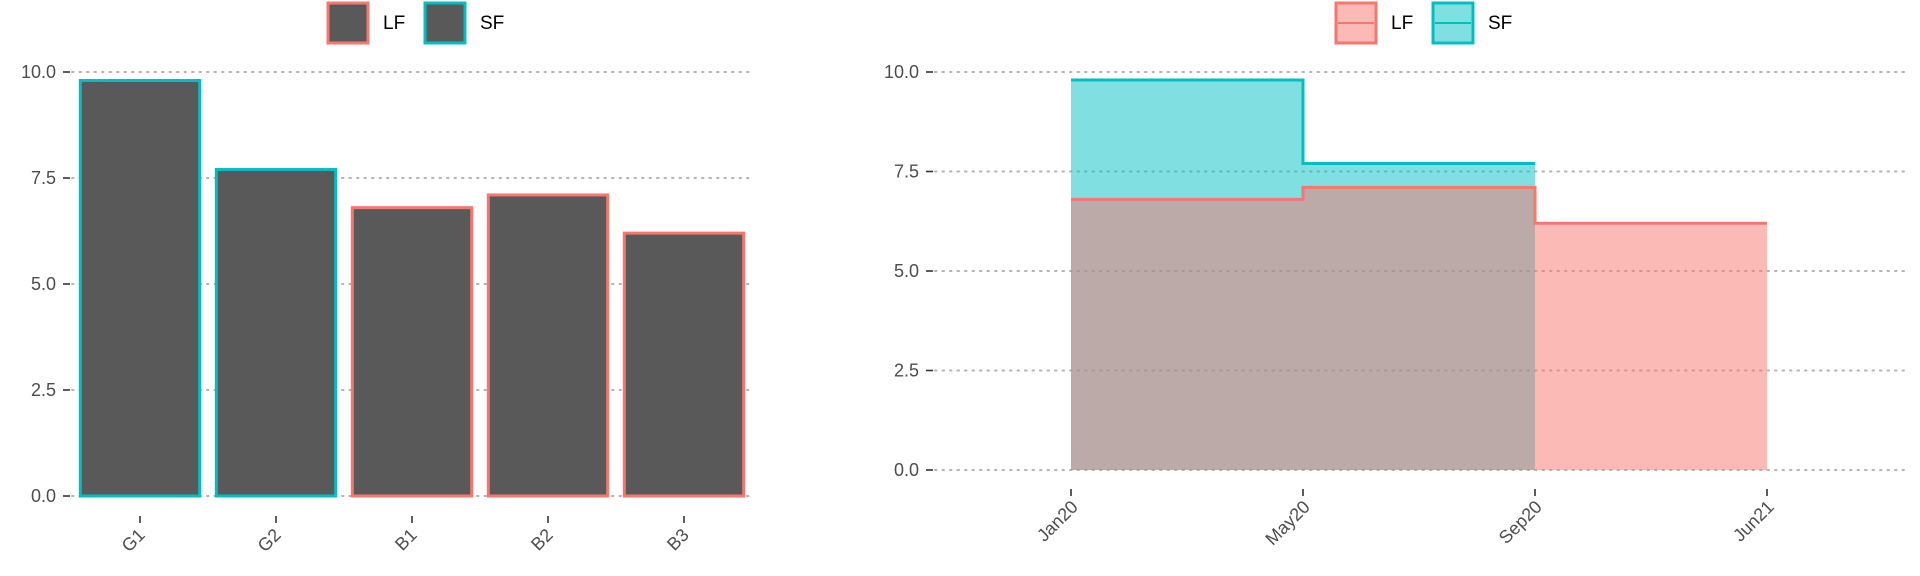 This screenshot has width=1920, height=576. What do you see at coordinates (38, 72) in the screenshot?
I see `bar-chart-y-tick-label: 10.0` at bounding box center [38, 72].